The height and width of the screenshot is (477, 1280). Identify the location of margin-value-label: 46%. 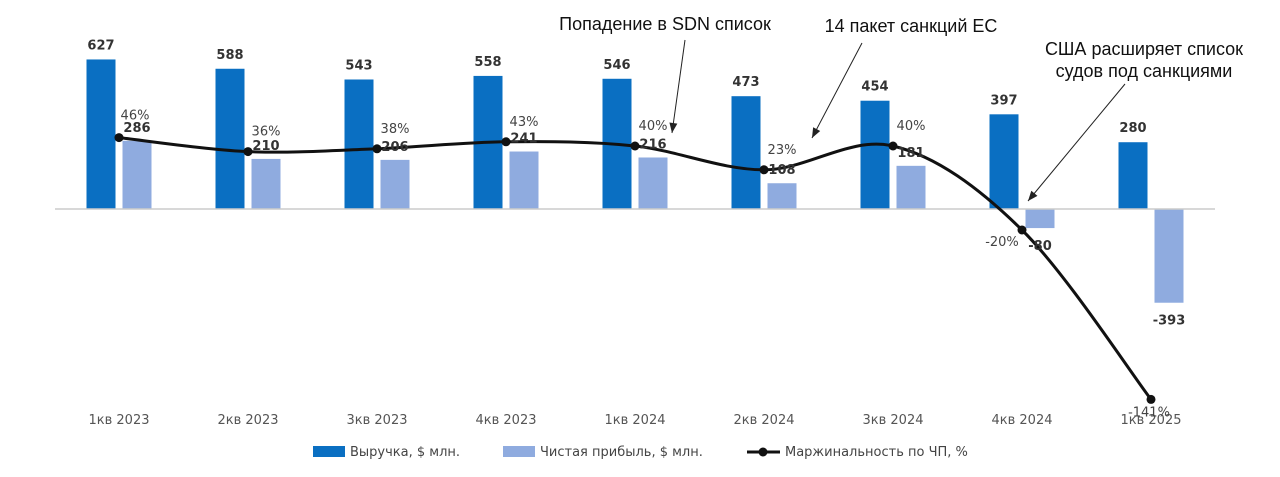
(135, 116).